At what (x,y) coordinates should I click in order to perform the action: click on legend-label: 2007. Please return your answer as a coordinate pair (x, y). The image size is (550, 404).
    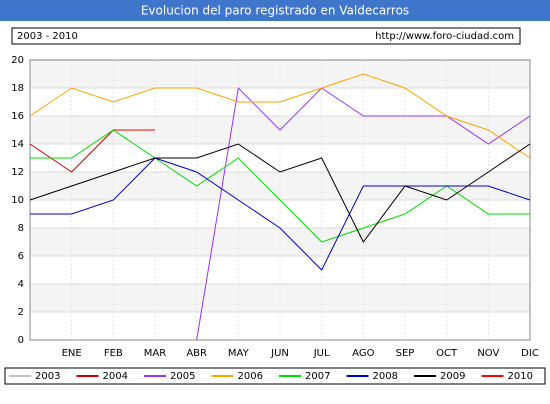
    Looking at the image, I should click on (317, 376).